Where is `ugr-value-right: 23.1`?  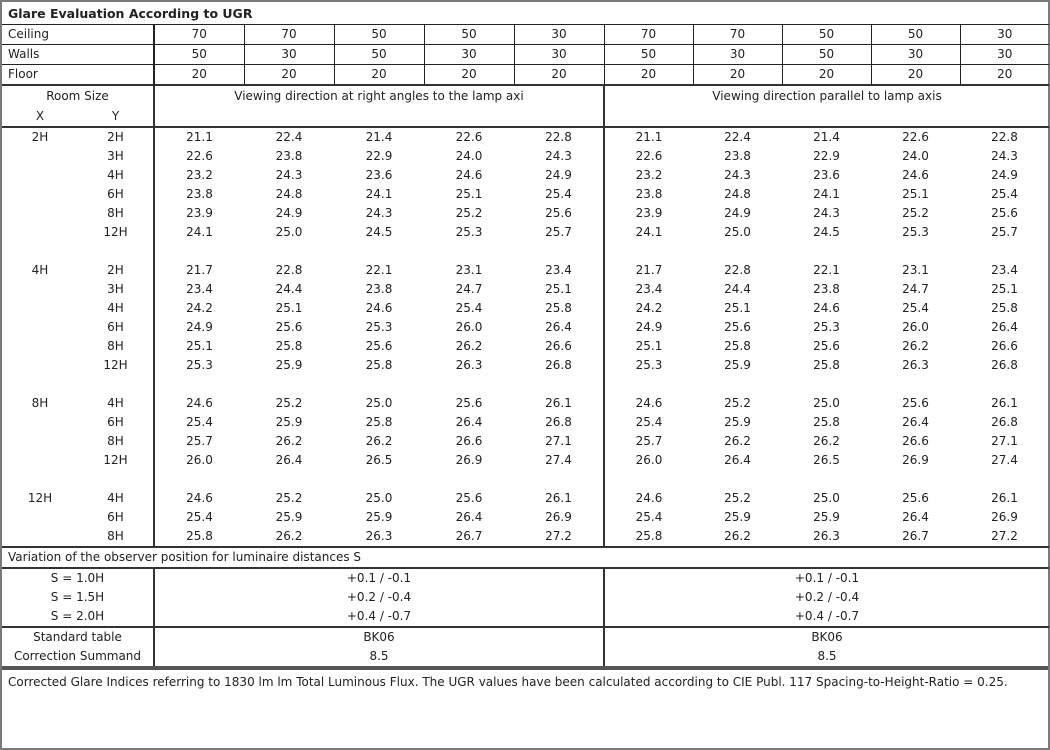
ugr-value-right: 23.1 is located at coordinates (915, 270).